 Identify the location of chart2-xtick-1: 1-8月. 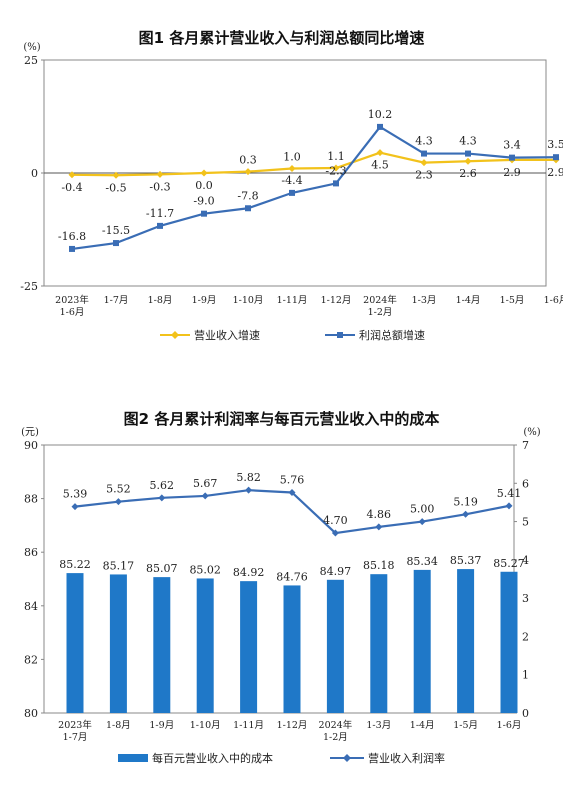
(118, 725).